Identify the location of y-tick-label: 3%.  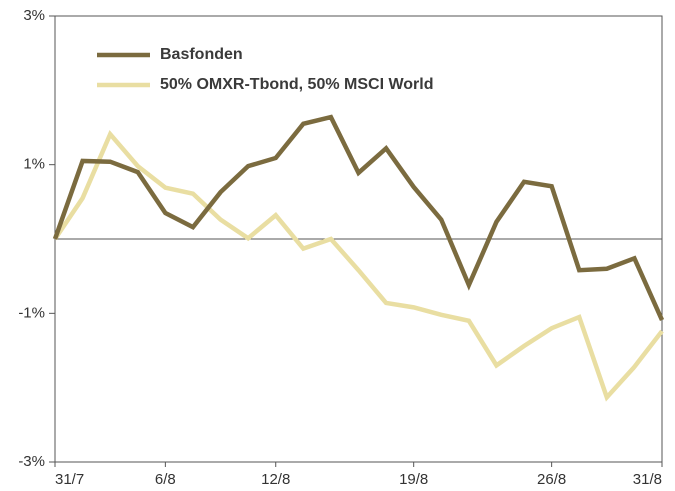
(34, 15).